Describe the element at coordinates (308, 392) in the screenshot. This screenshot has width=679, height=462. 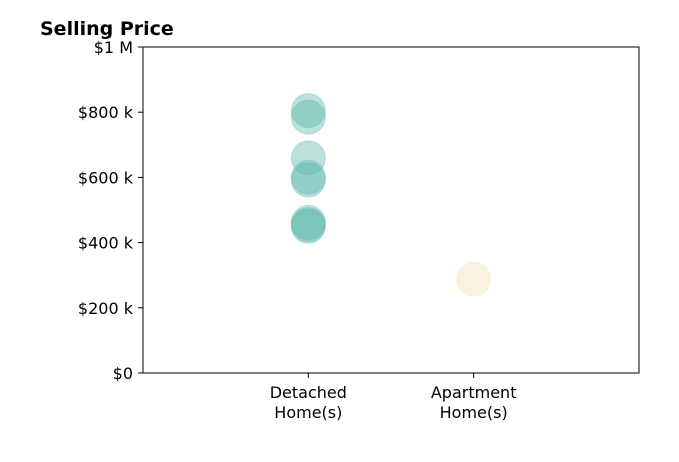
I see `x-tick-label: Detached` at that location.